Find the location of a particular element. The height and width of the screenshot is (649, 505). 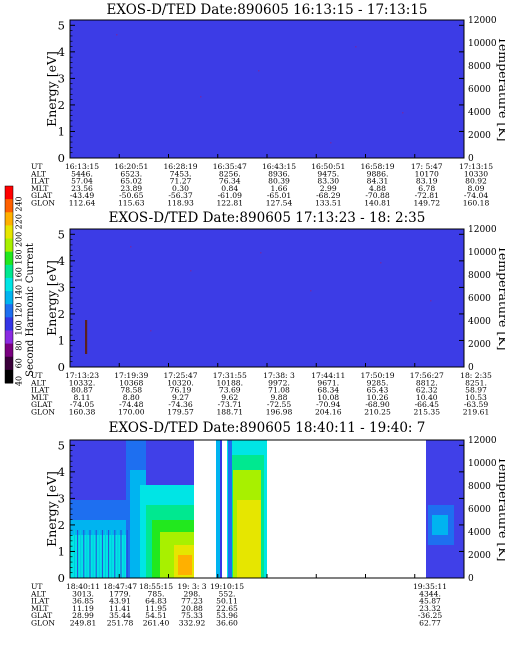

spectrogram-cell is located at coordinates (185, 565).